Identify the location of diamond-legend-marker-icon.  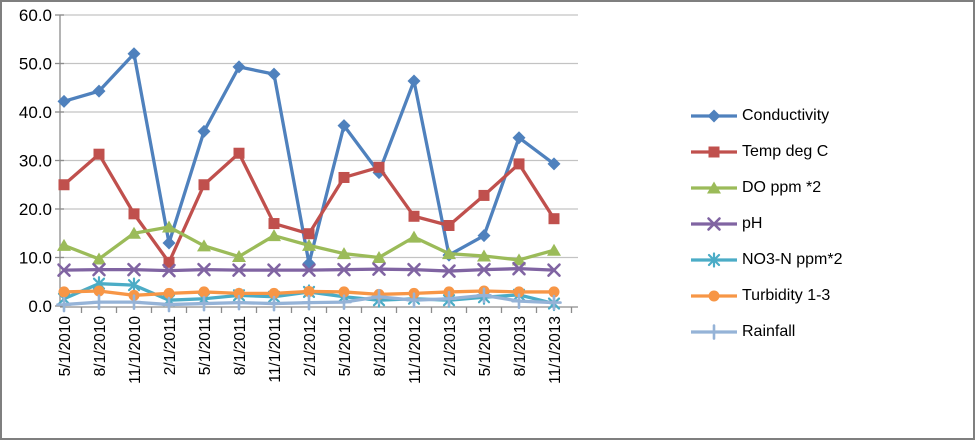
(714, 116).